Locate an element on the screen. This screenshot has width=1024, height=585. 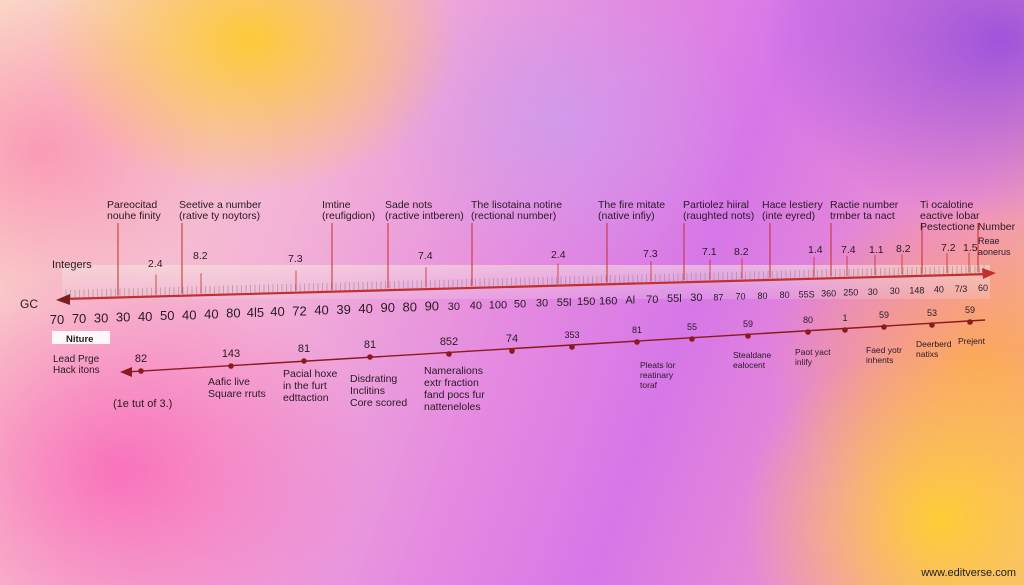
annotation-line: toraf is located at coordinates (649, 385).